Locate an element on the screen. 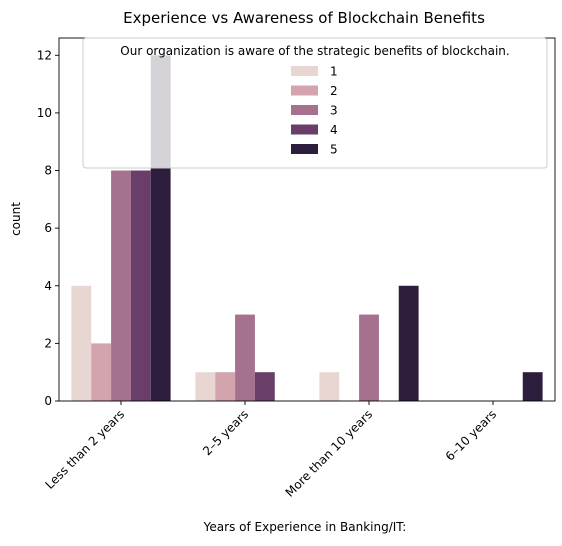 This screenshot has width=562, height=546. y-axis: 0 2 4 6 8 10 12 is located at coordinates (48, 228).